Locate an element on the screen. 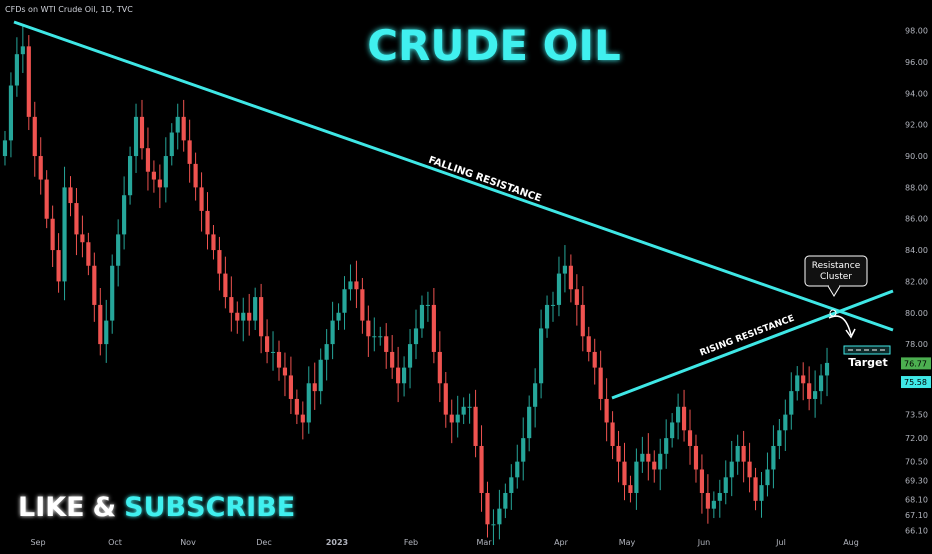 The height and width of the screenshot is (554, 932). time-tick-label: Sep is located at coordinates (37, 542).